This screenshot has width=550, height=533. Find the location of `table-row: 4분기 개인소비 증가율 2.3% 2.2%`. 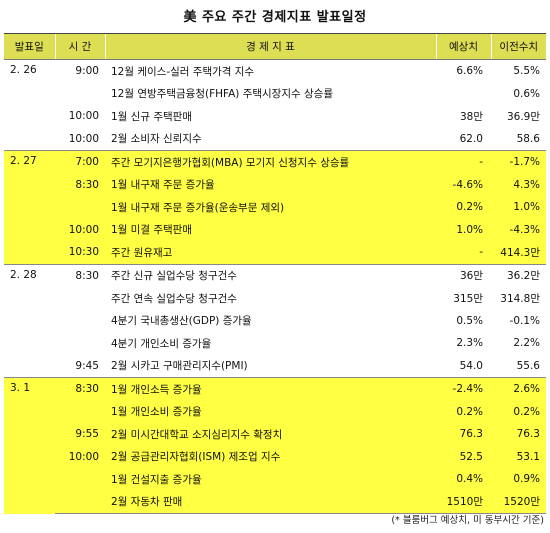

table-row: 4분기 개인소비 증가율 2.3% 2.2% is located at coordinates (275, 343).